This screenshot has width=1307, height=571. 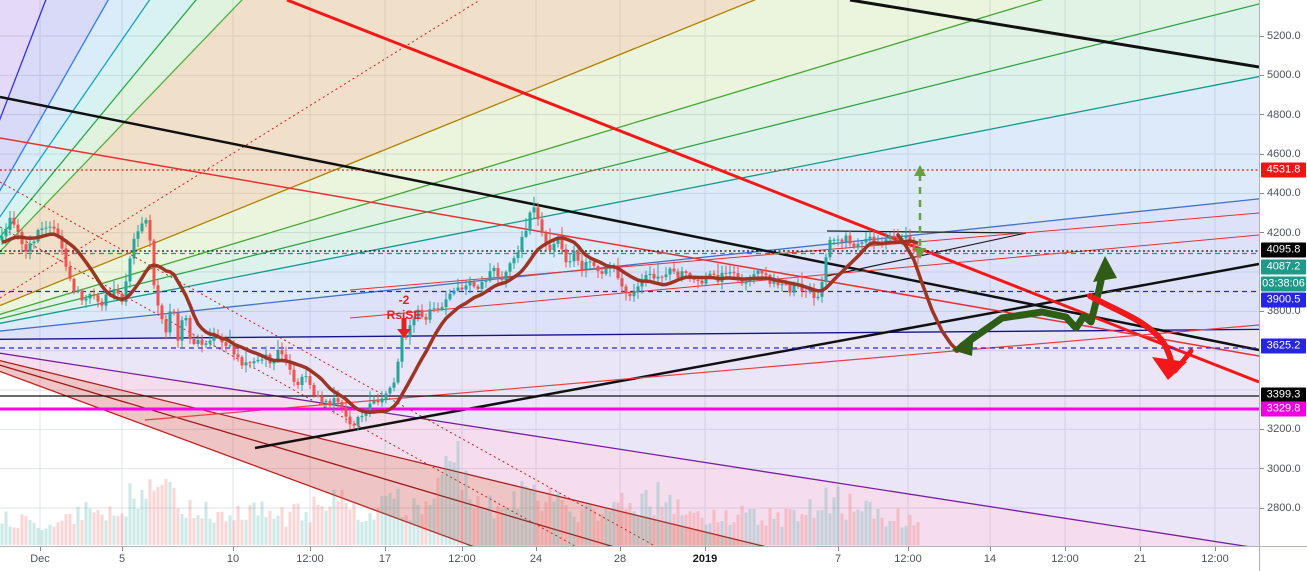 I want to click on time-axis-label: 12:00, so click(x=462, y=559).